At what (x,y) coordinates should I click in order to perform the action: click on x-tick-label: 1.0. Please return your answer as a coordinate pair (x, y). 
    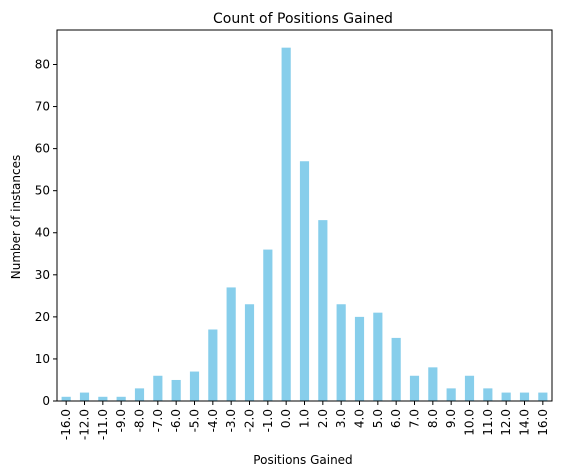
    Looking at the image, I should click on (305, 418).